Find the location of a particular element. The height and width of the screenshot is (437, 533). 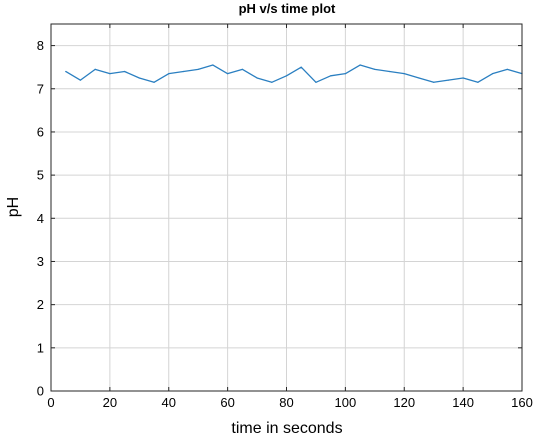

x-tick-label: 120 is located at coordinates (404, 402).